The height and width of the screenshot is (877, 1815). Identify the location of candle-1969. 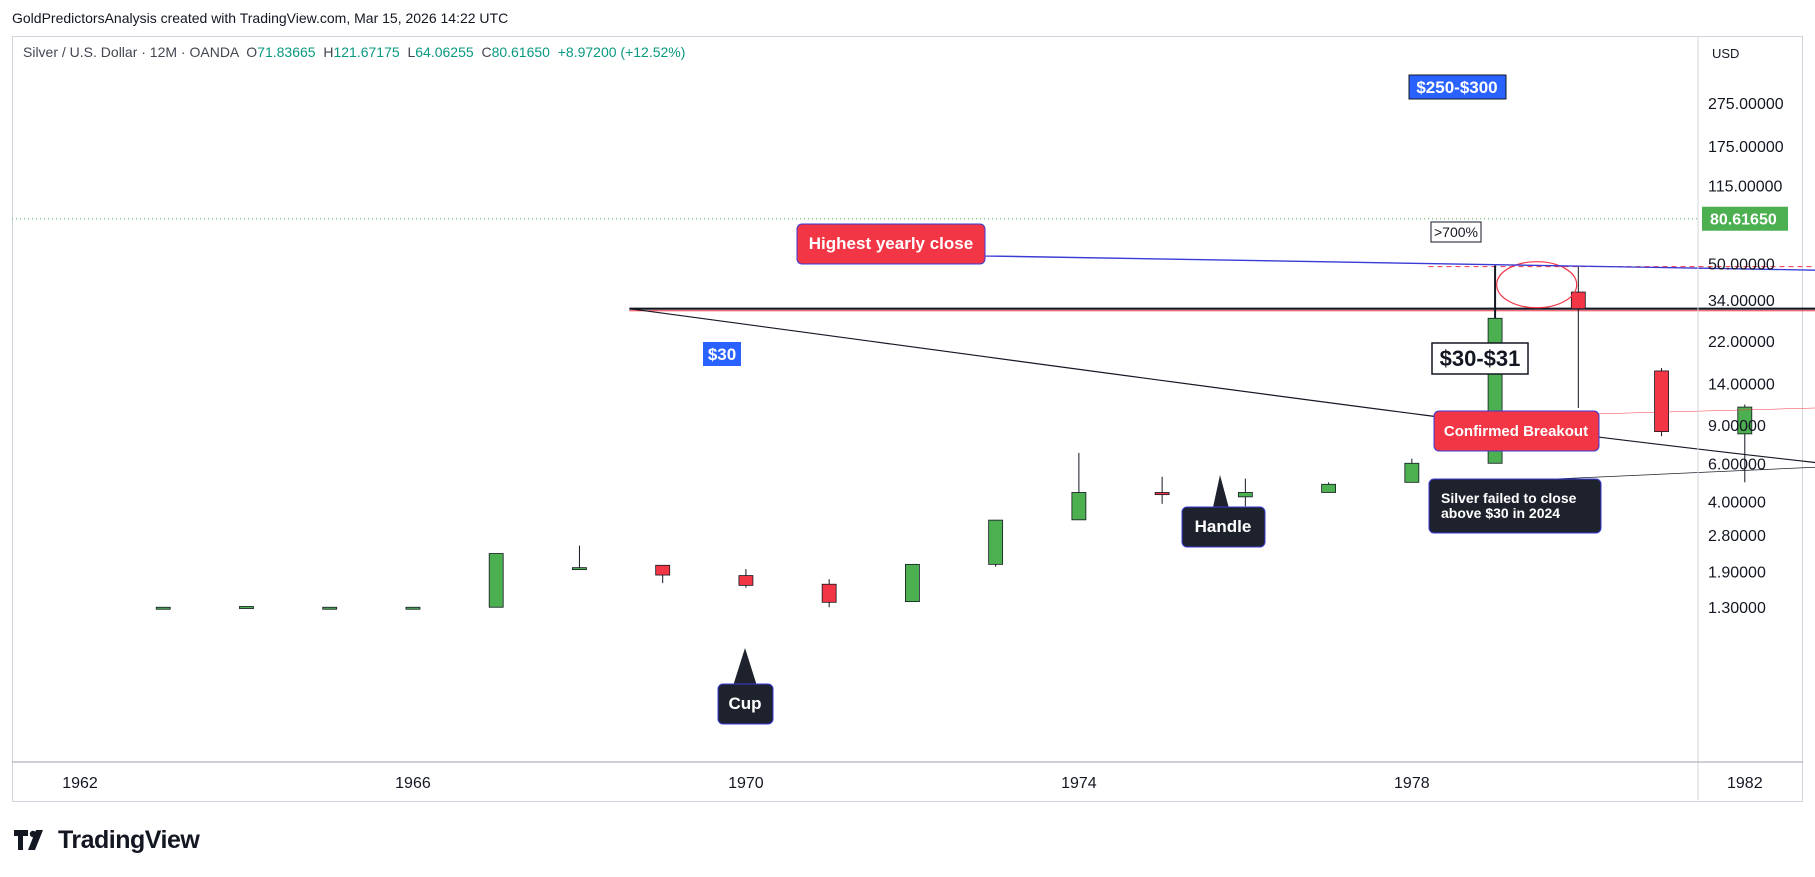
(663, 574).